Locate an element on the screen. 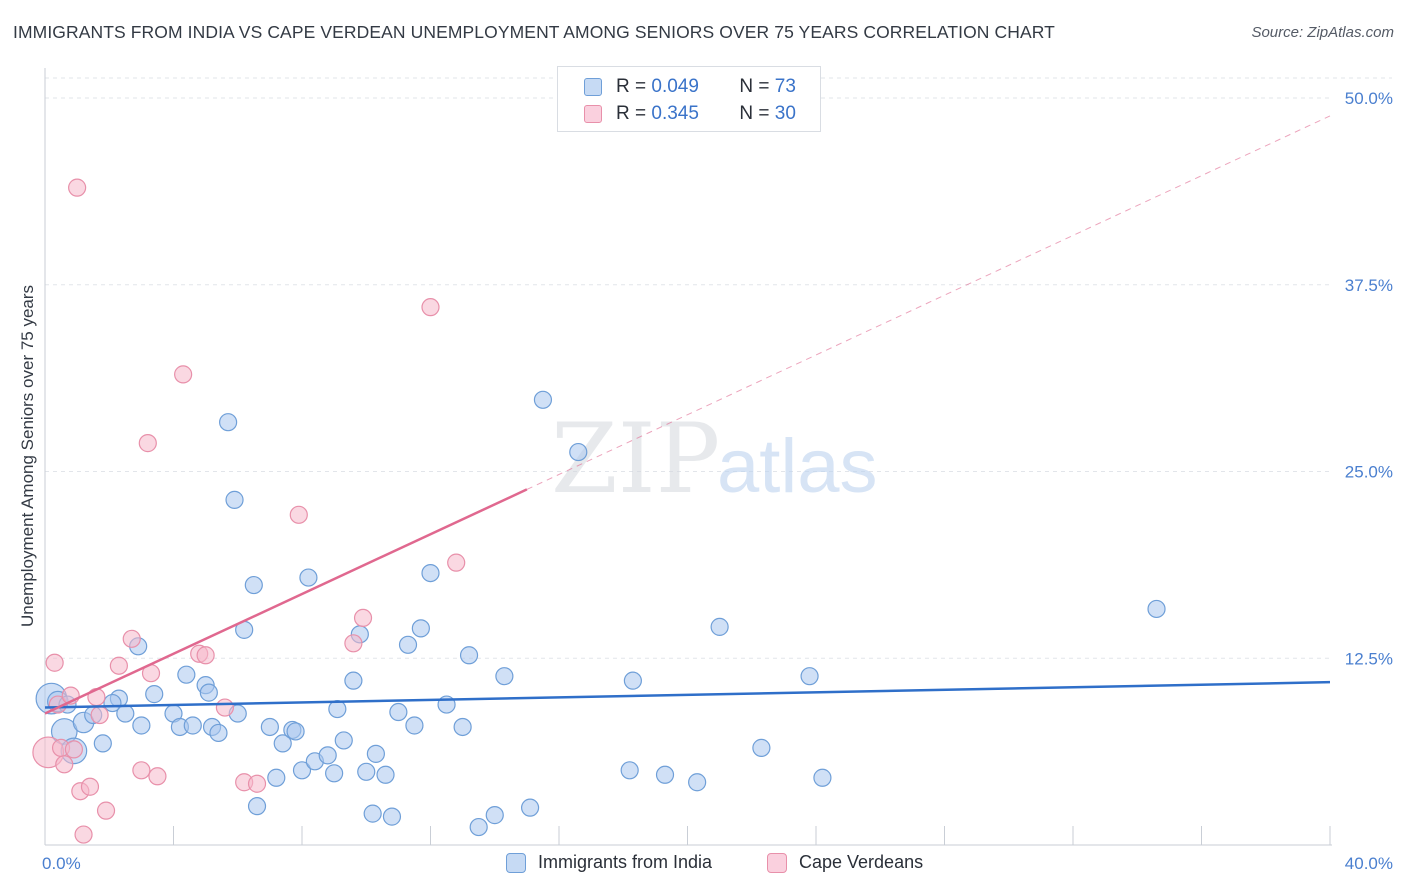  series-legend: Immigrants from India Cape Verdeans is located at coordinates (703, 865).